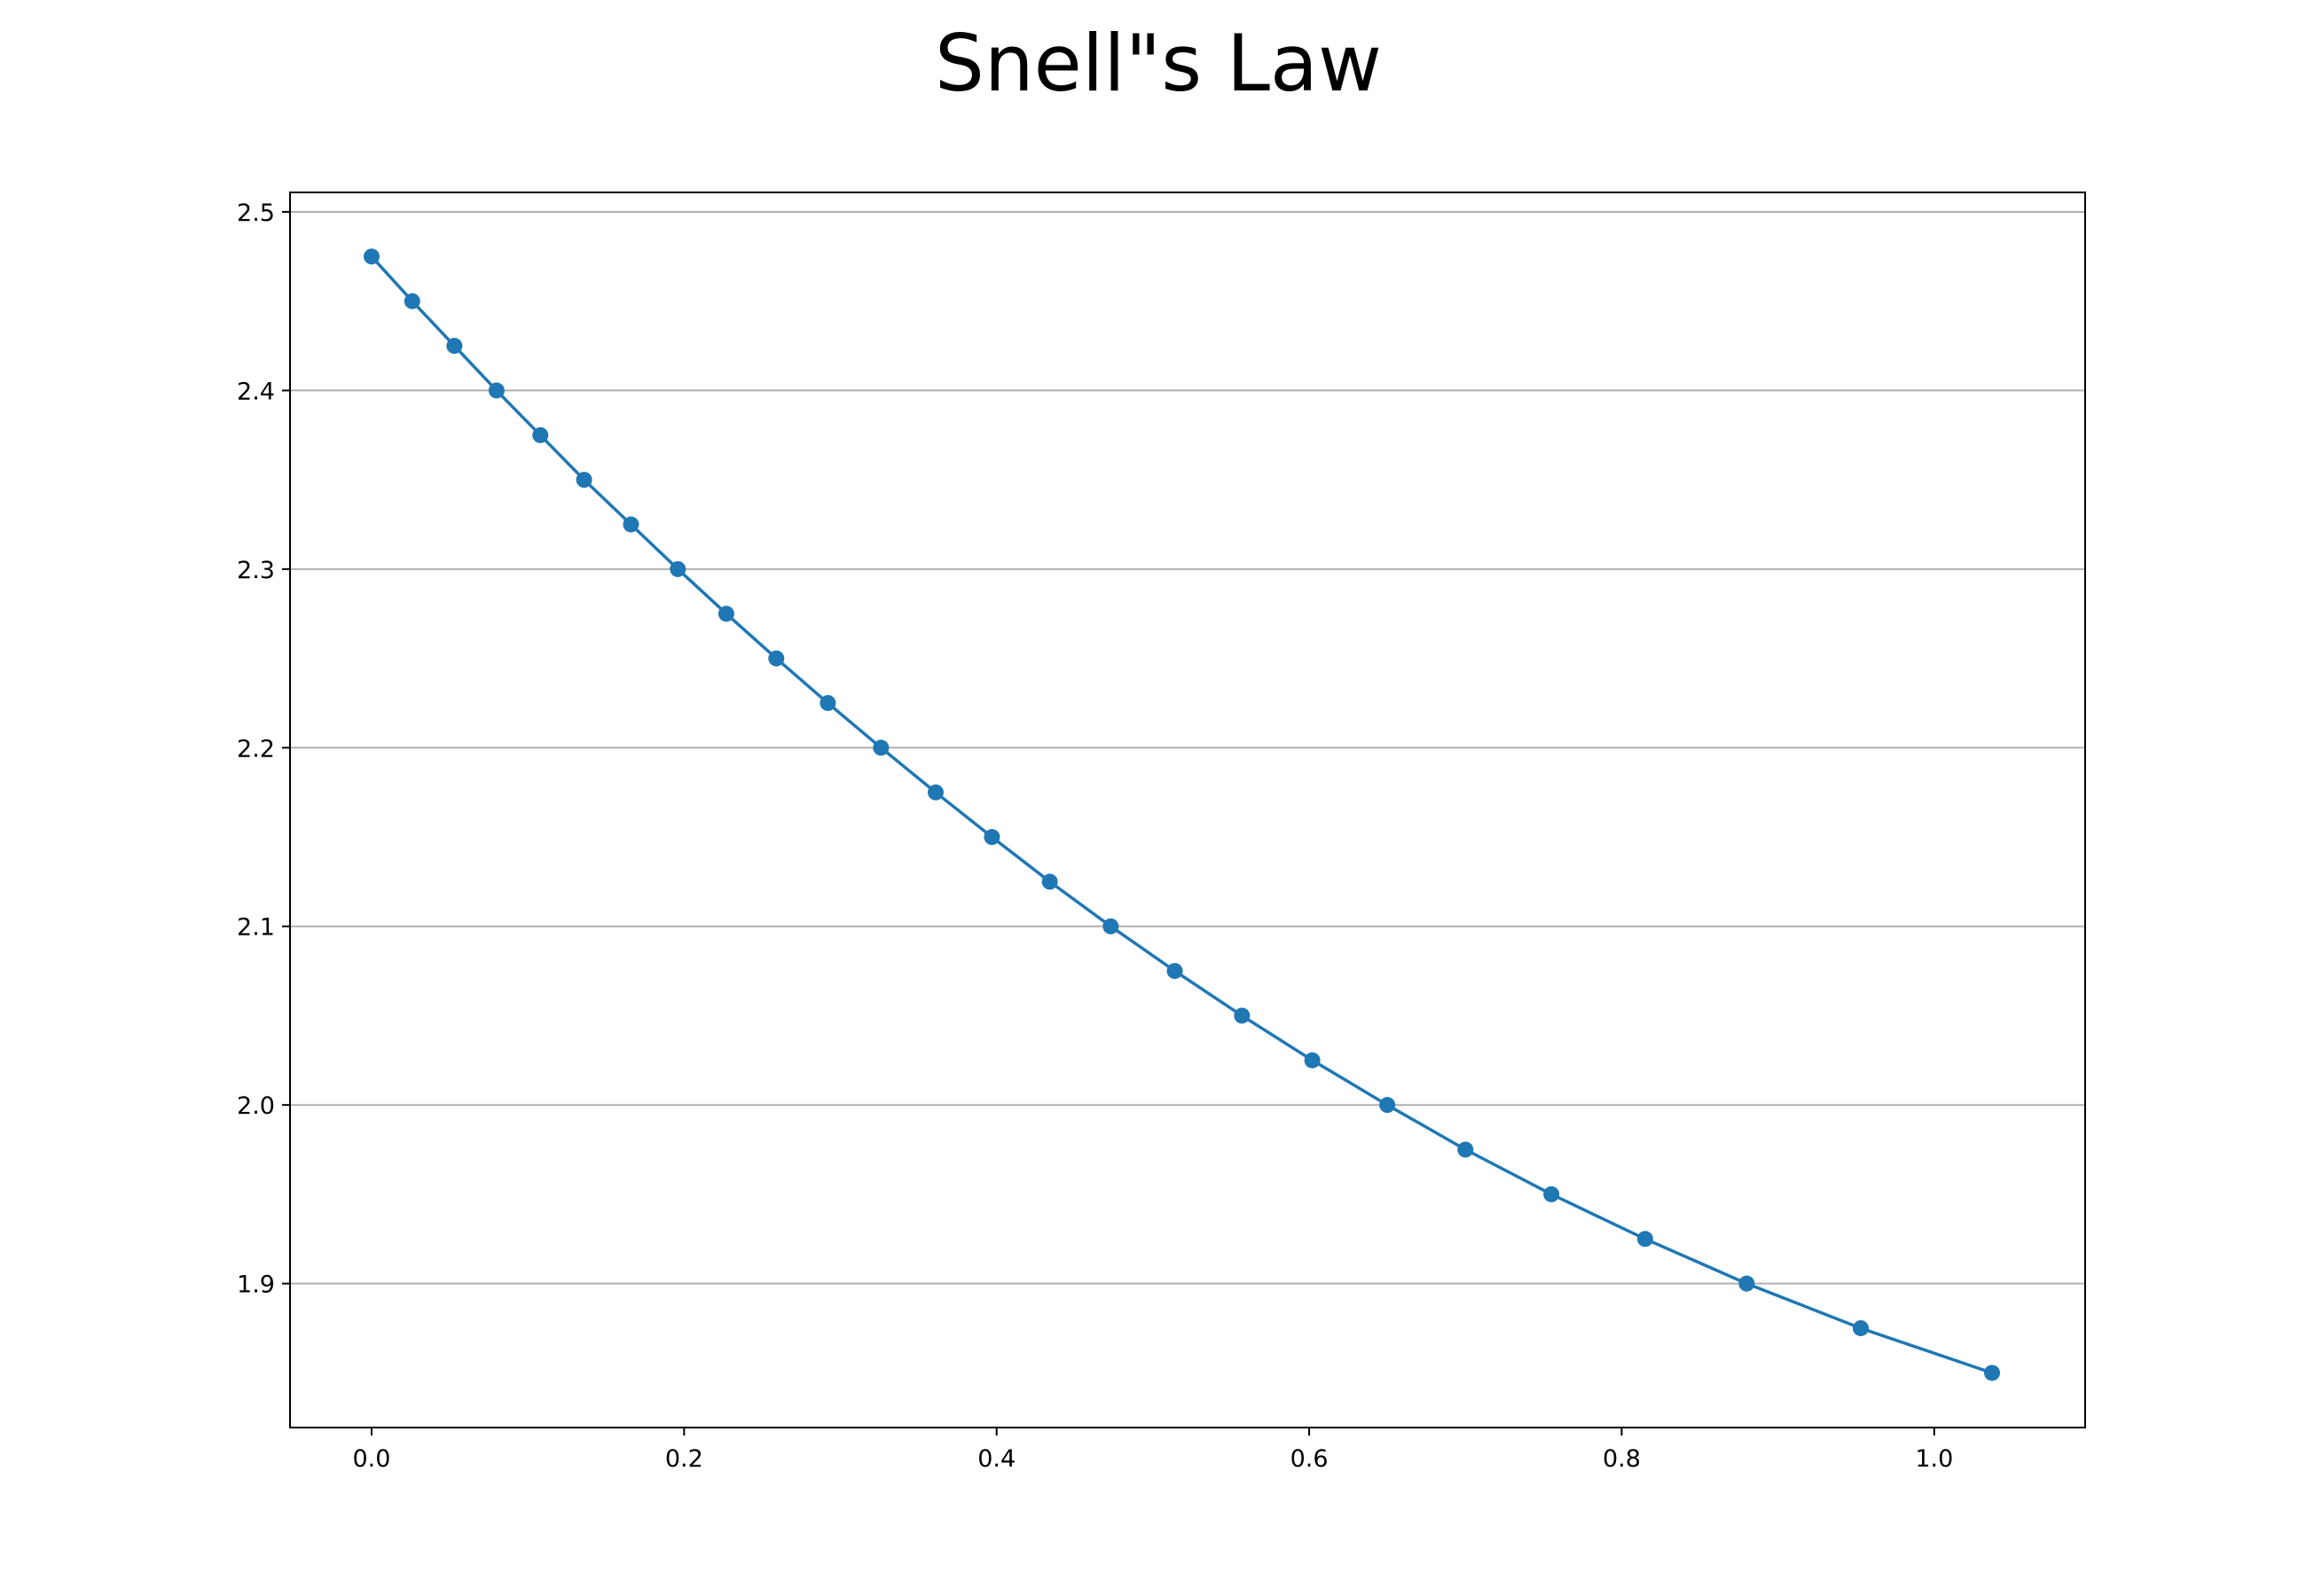  I want to click on y-tick-label: 2.2, so click(256, 749).